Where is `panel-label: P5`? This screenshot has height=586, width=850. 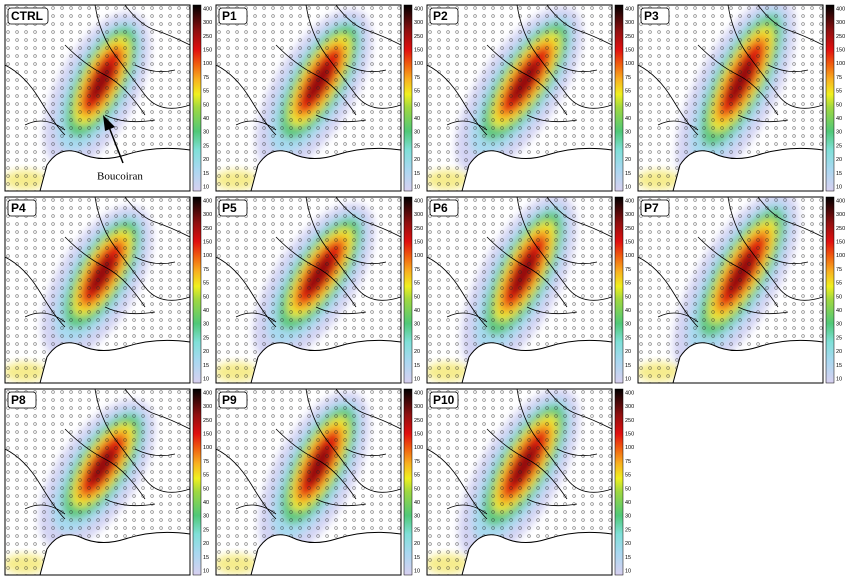
panel-label: P5 is located at coordinates (229, 208).